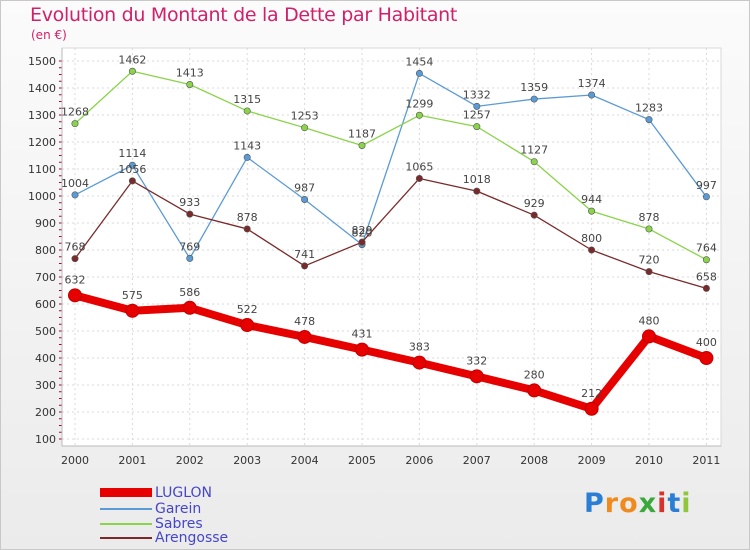 This screenshot has height=550, width=750. What do you see at coordinates (45, 223) in the screenshot?
I see `y-tick-label: 900` at bounding box center [45, 223].